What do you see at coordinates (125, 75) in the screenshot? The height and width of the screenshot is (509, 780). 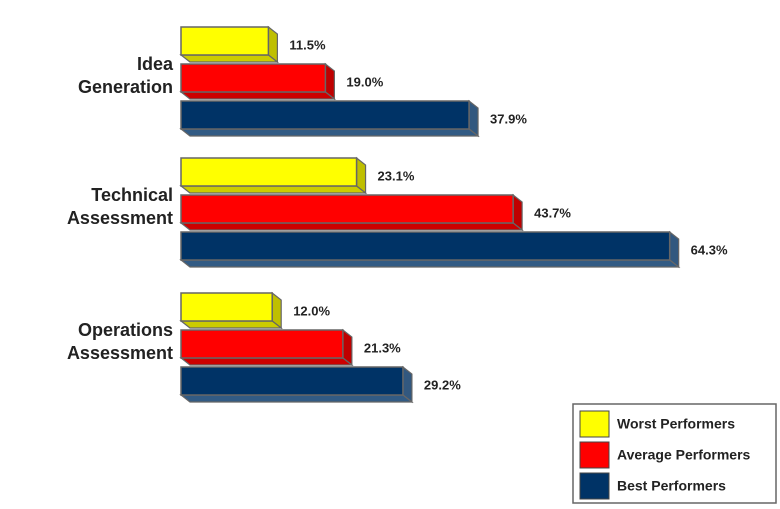 I see `category-label: Idea Generation` at bounding box center [125, 75].